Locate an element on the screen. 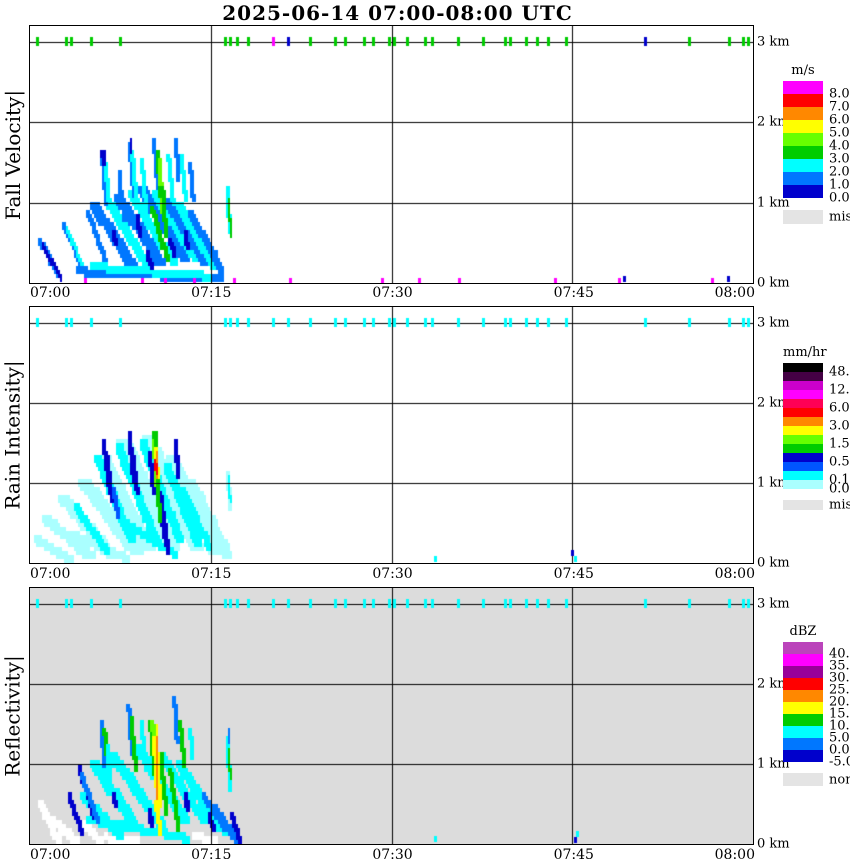 The width and height of the screenshot is (850, 868). colorbar-tick-label: 1.0 is located at coordinates (839, 185).